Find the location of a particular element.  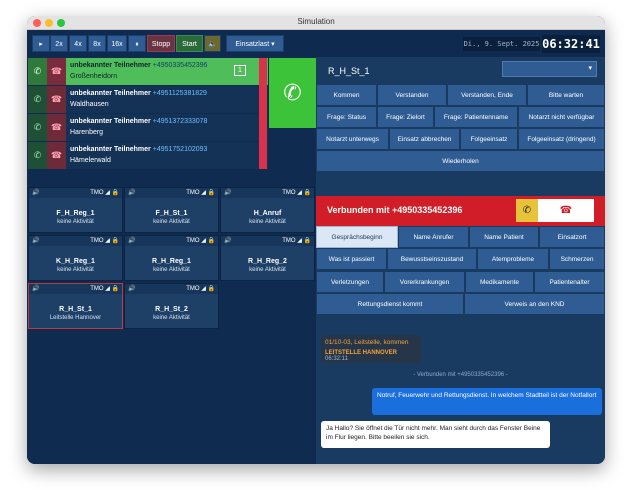

phone-phrase-button: Name Patient is located at coordinates (504, 237).